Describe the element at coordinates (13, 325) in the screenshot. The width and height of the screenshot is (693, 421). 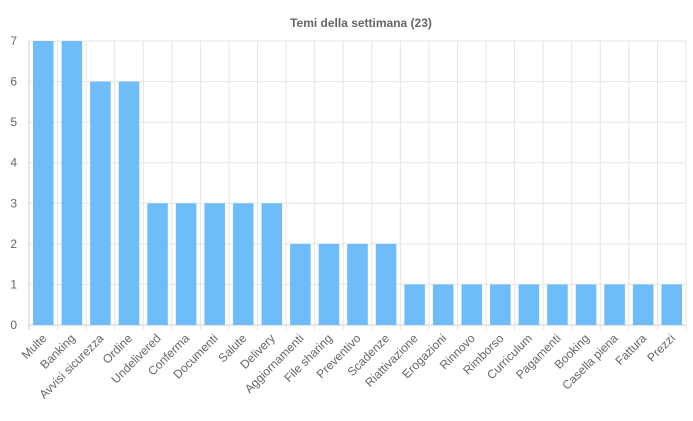
I see `y-tick-label: 0` at that location.